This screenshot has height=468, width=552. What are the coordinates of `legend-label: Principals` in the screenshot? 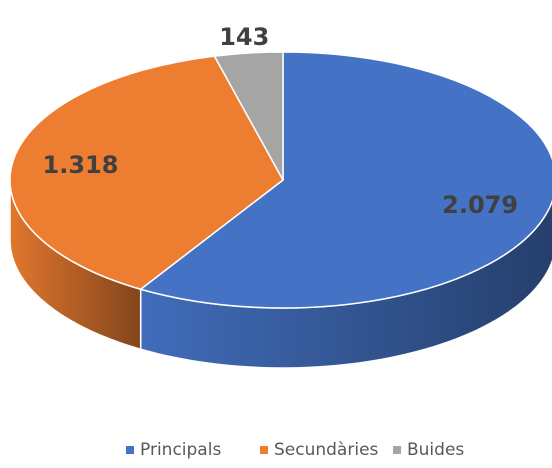 It's located at (180, 450).